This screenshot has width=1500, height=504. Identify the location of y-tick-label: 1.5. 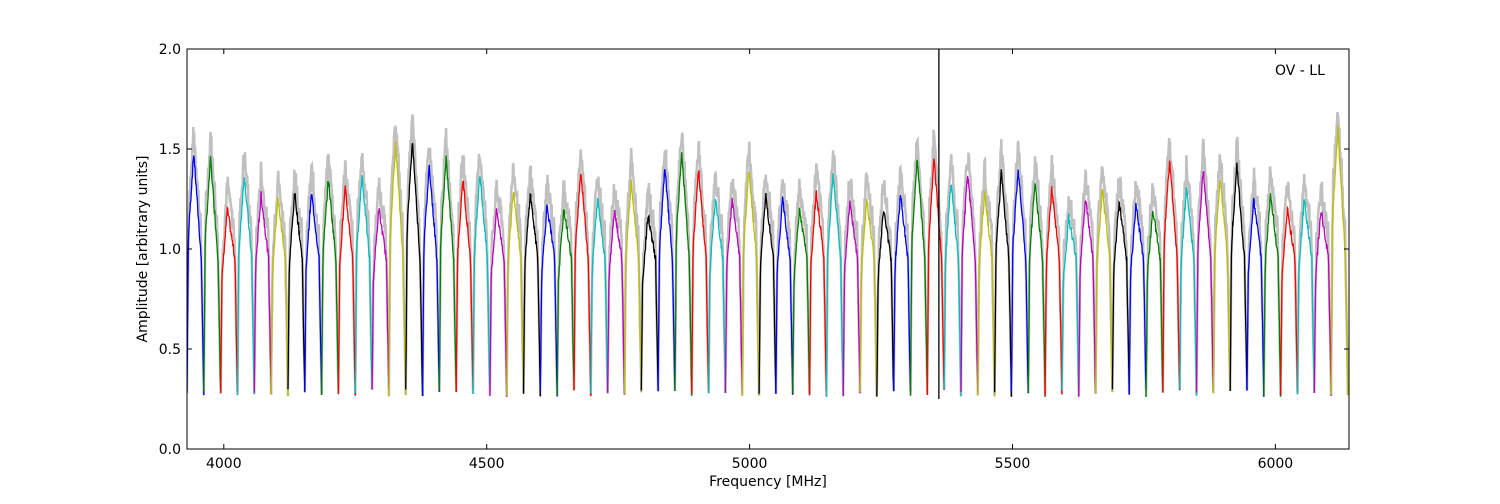
(170, 150).